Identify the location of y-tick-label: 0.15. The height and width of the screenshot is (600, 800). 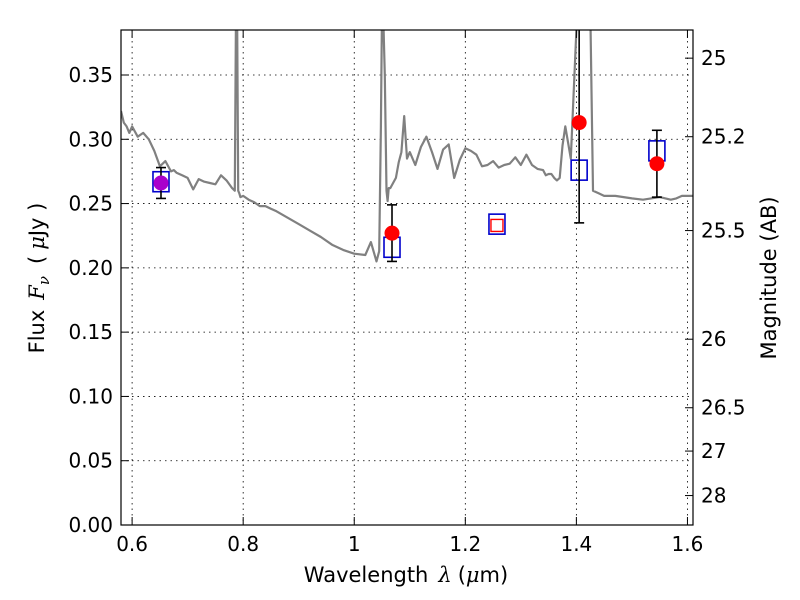
(90, 332).